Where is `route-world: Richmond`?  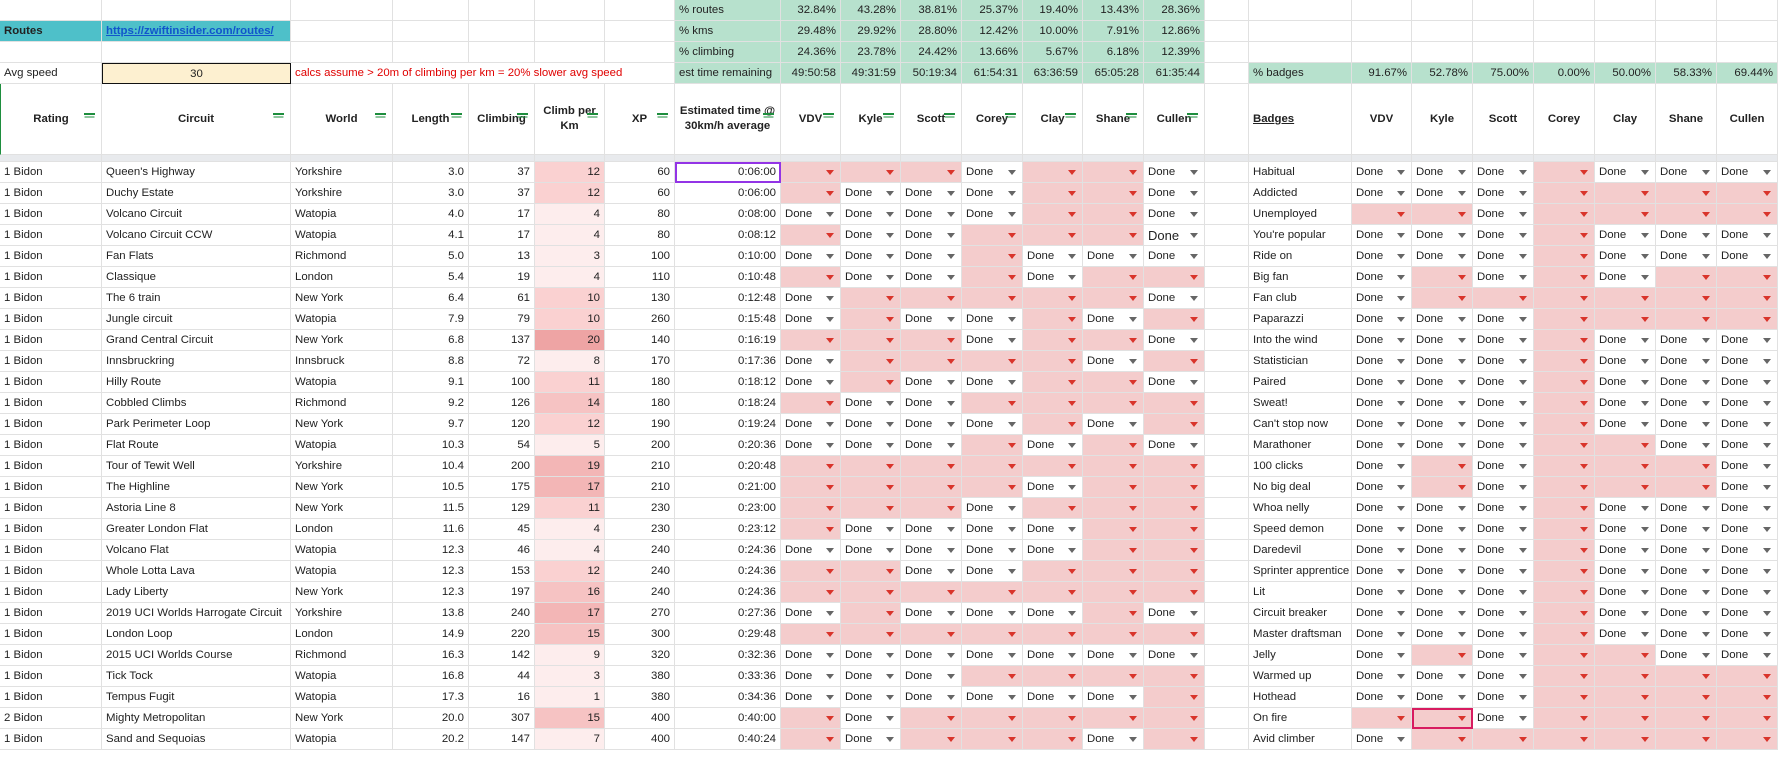
route-world: Richmond is located at coordinates (342, 403).